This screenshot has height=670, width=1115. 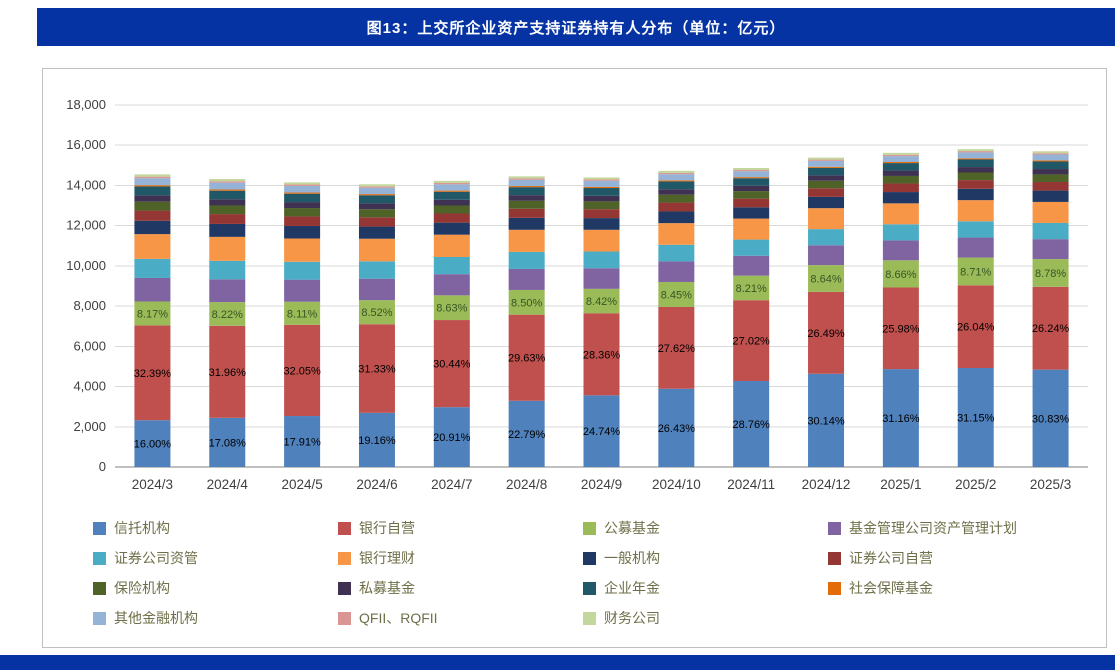 What do you see at coordinates (1051, 419) in the screenshot?
I see `percent-label: 30.83%` at bounding box center [1051, 419].